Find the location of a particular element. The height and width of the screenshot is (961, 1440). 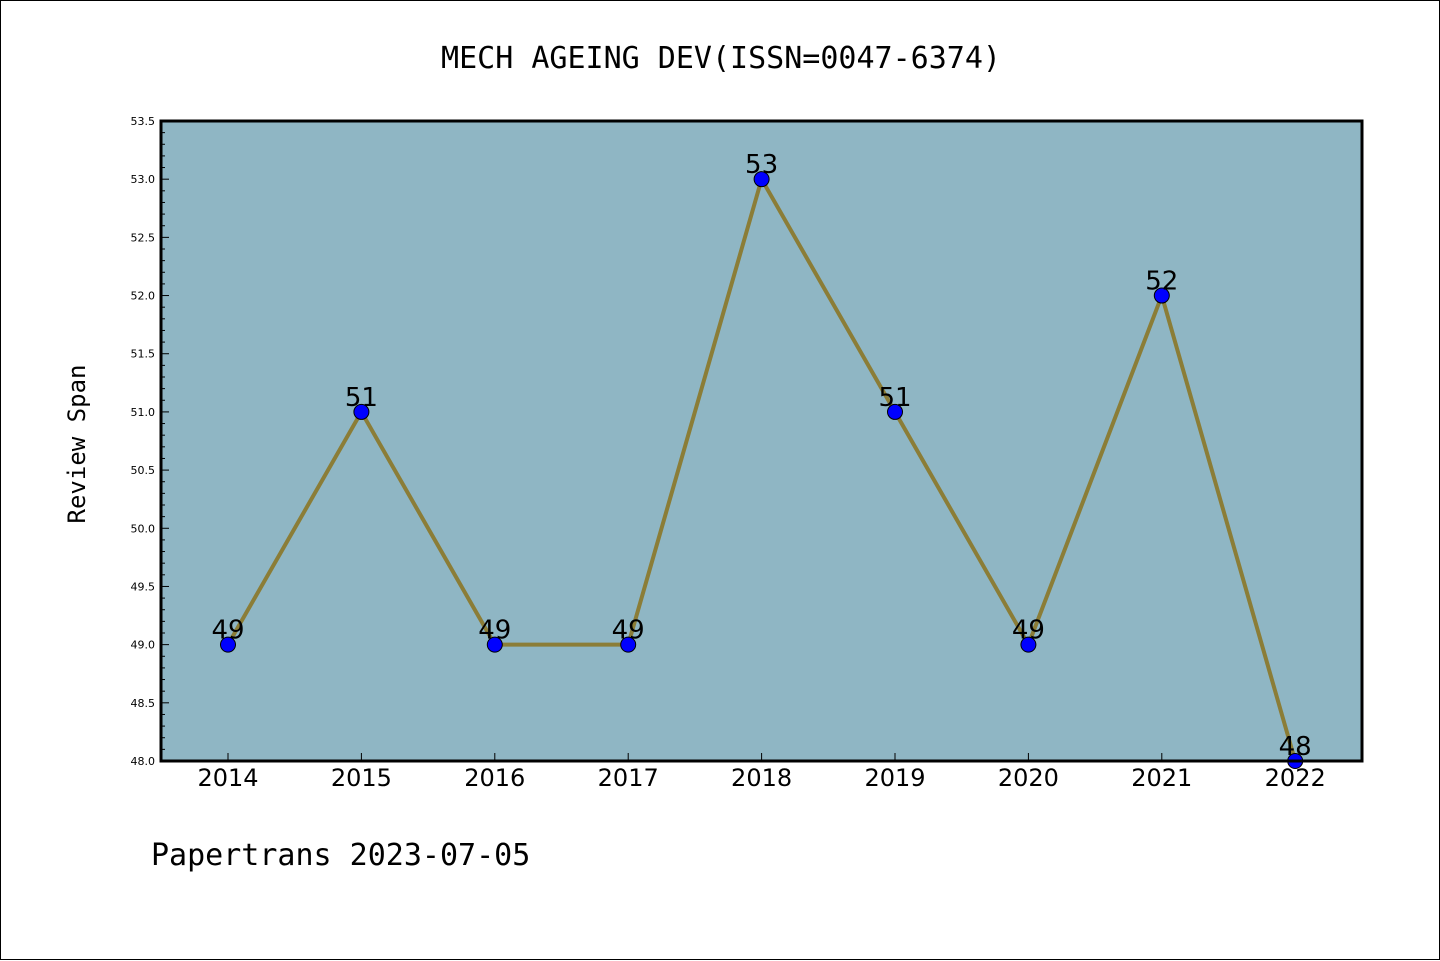

y-axis-label: Review Span is located at coordinates (77, 444).